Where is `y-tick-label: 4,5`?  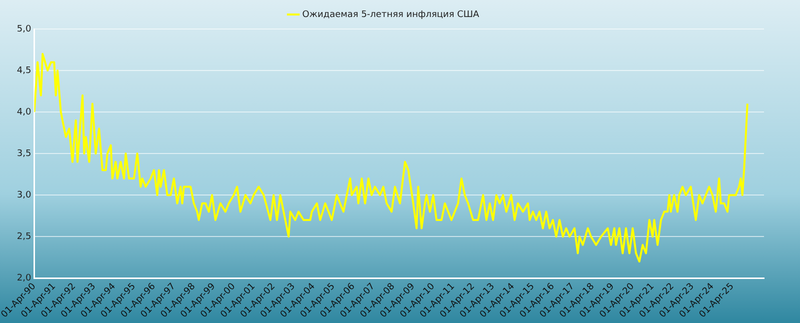
y-tick-label: 4,5 is located at coordinates (24, 71).